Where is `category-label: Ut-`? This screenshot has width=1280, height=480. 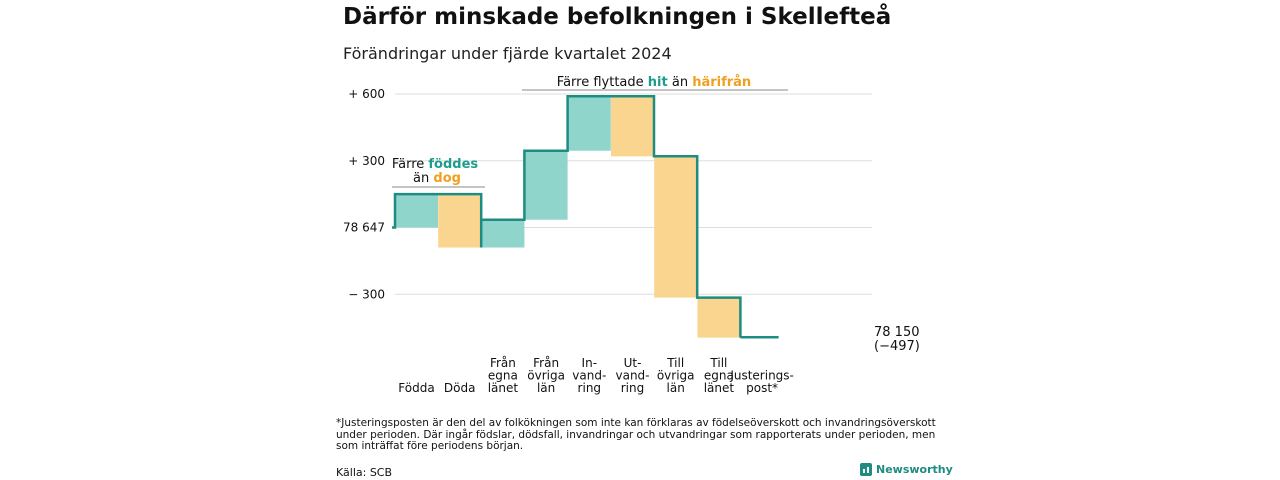
category-label: Ut- is located at coordinates (633, 363).